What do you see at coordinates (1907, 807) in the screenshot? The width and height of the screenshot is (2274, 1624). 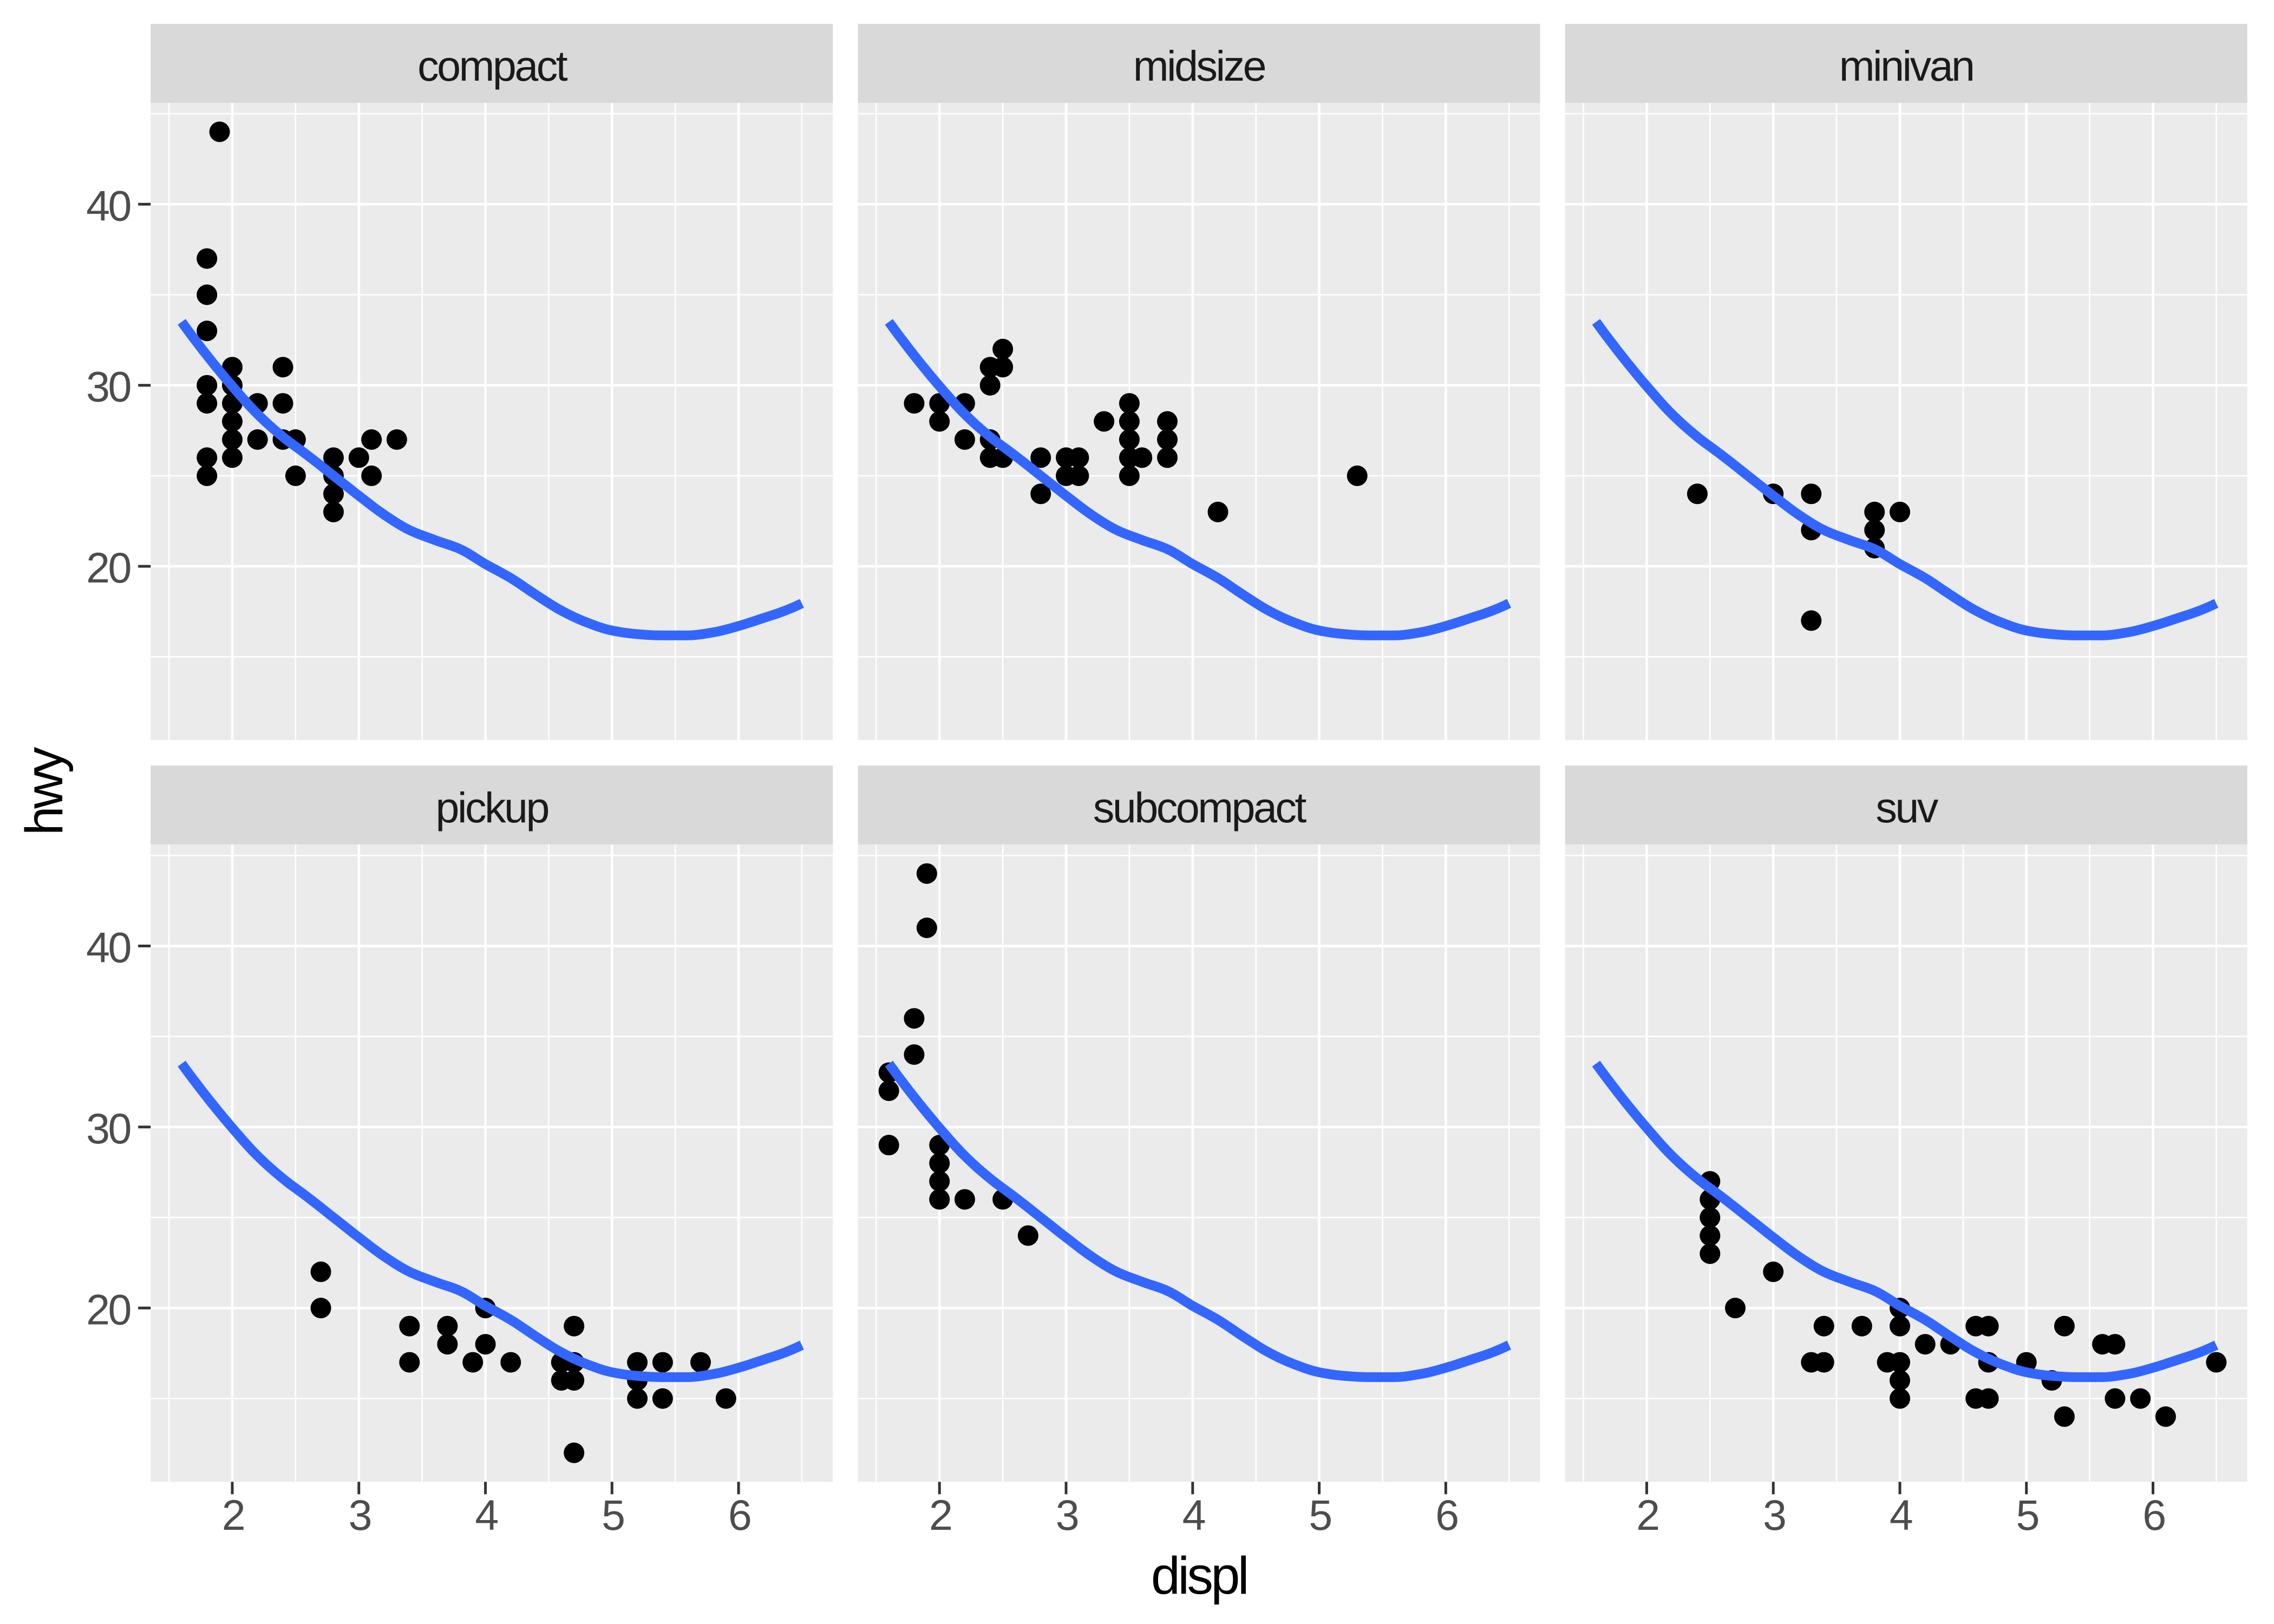 I see `svg-text: suv` at bounding box center [1907, 807].